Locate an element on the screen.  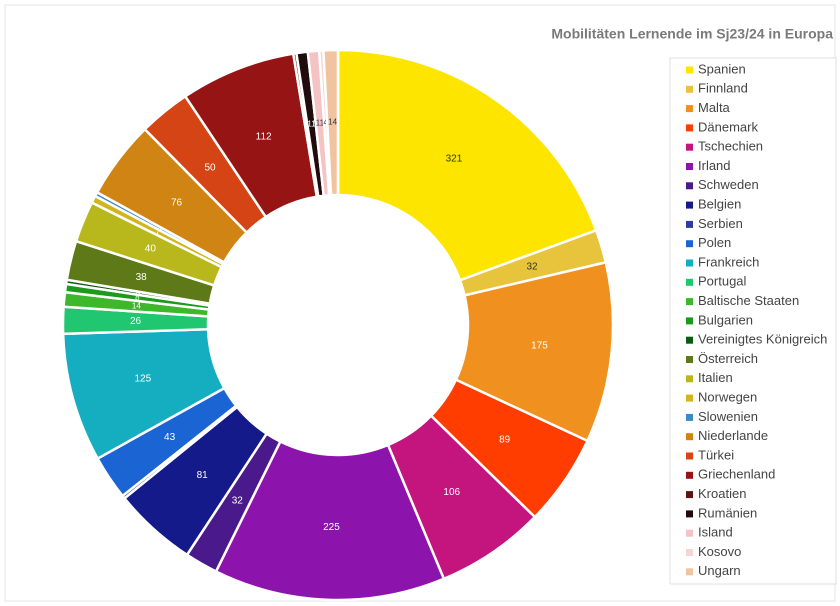
data-label: 112 is located at coordinates (264, 136).